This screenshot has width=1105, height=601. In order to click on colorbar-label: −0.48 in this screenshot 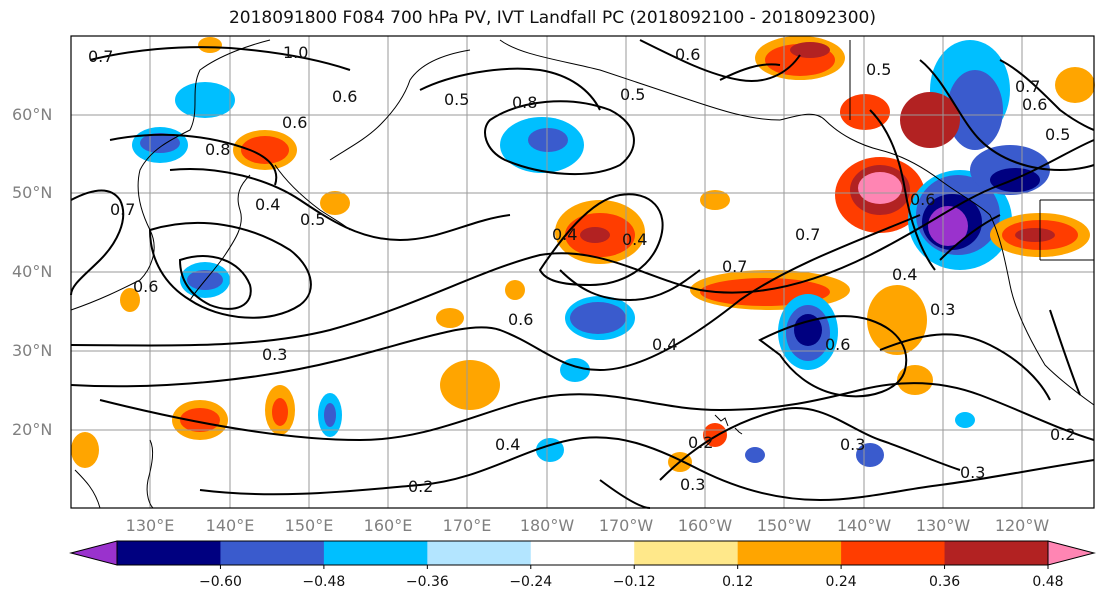, I will do `click(323, 582)`.